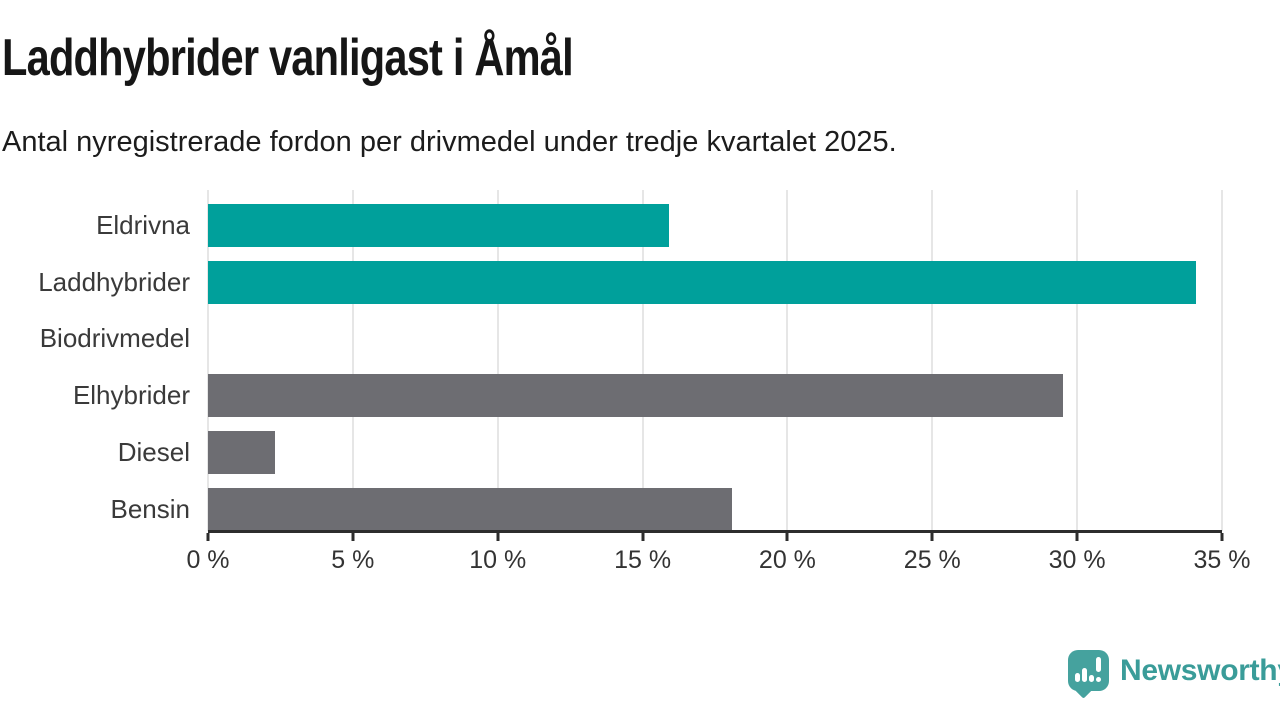 This screenshot has width=1280, height=720. What do you see at coordinates (1088, 674) in the screenshot?
I see `newsworthy-logo-icon` at bounding box center [1088, 674].